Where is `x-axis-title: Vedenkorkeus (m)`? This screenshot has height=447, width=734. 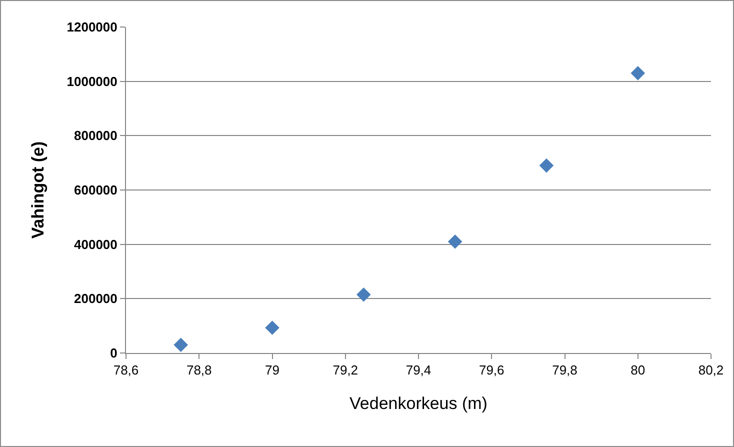
x-axis-title: Vedenkorkeus (m) is located at coordinates (419, 403).